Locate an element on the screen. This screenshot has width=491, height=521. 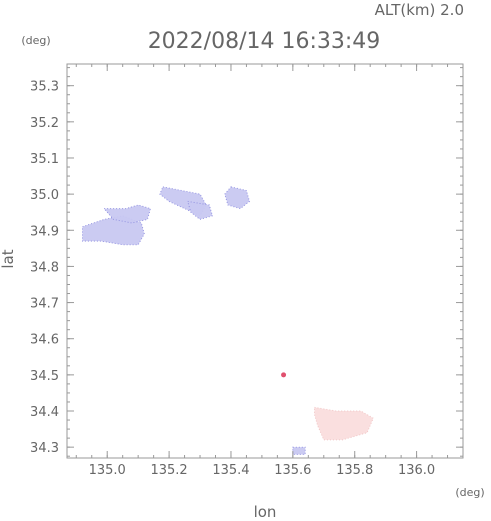
x-axis-label: lon is located at coordinates (265, 512).